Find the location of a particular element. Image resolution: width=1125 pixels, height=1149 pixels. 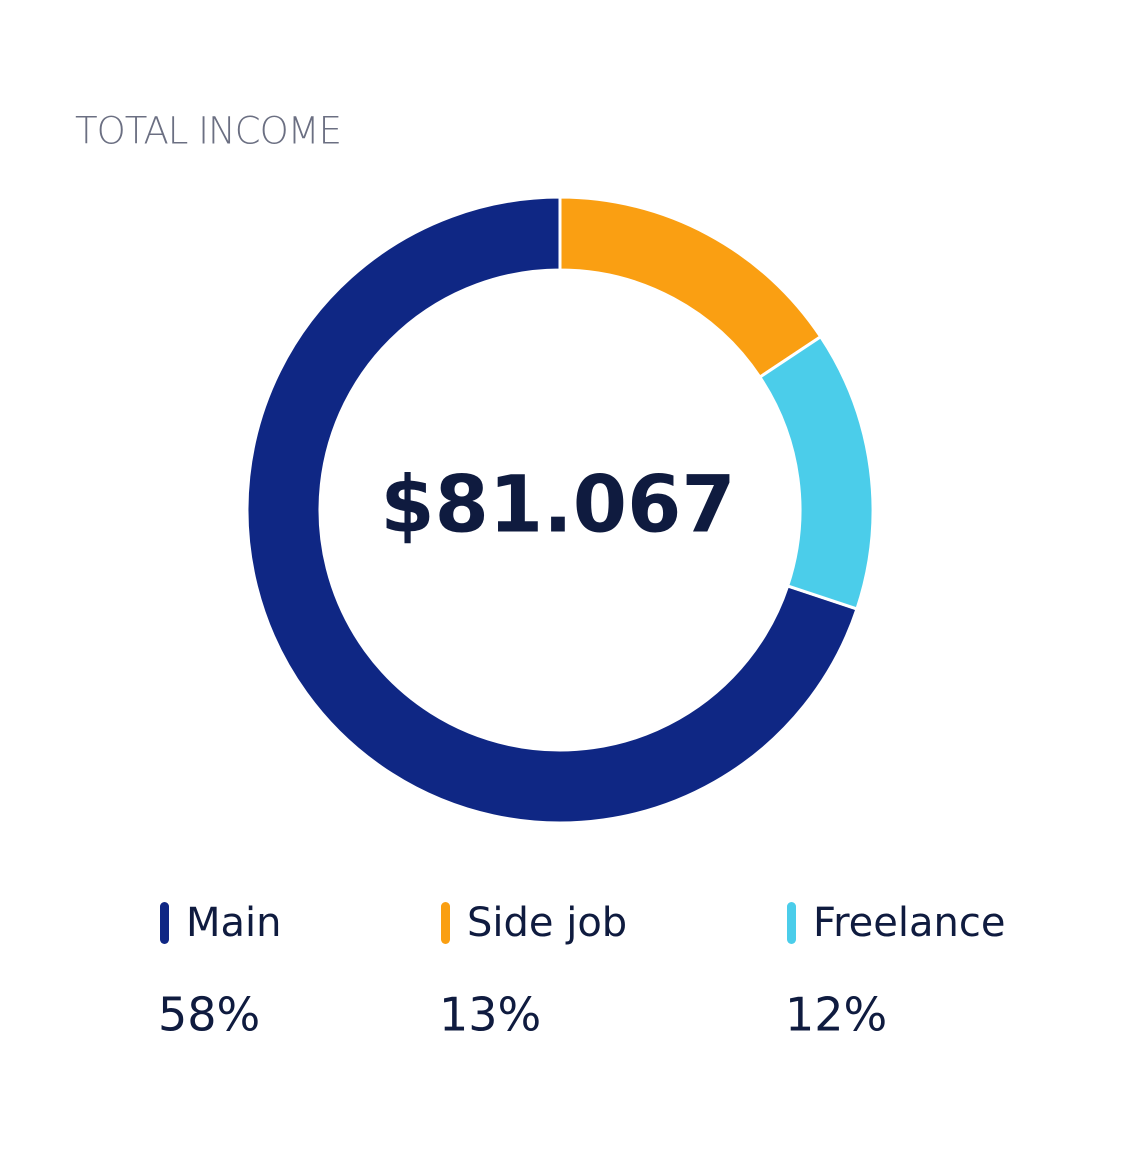

chart-title: TOTAL INCOME is located at coordinates (208, 131).